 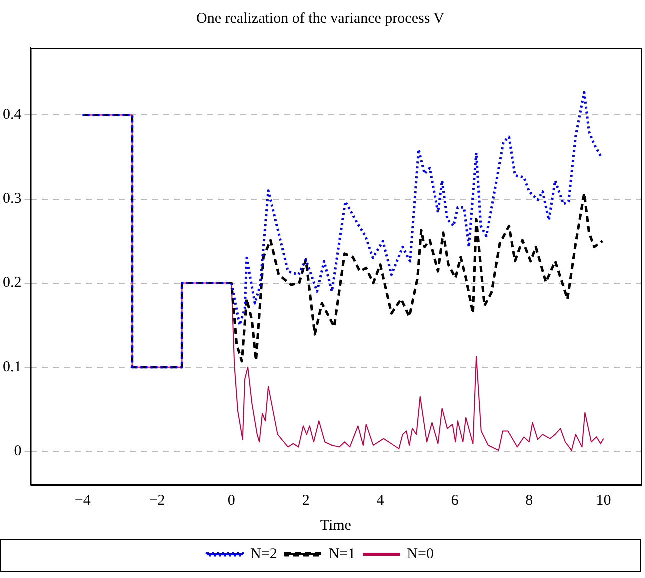 What do you see at coordinates (455, 500) in the screenshot?
I see `x-tick-label: 6` at bounding box center [455, 500].